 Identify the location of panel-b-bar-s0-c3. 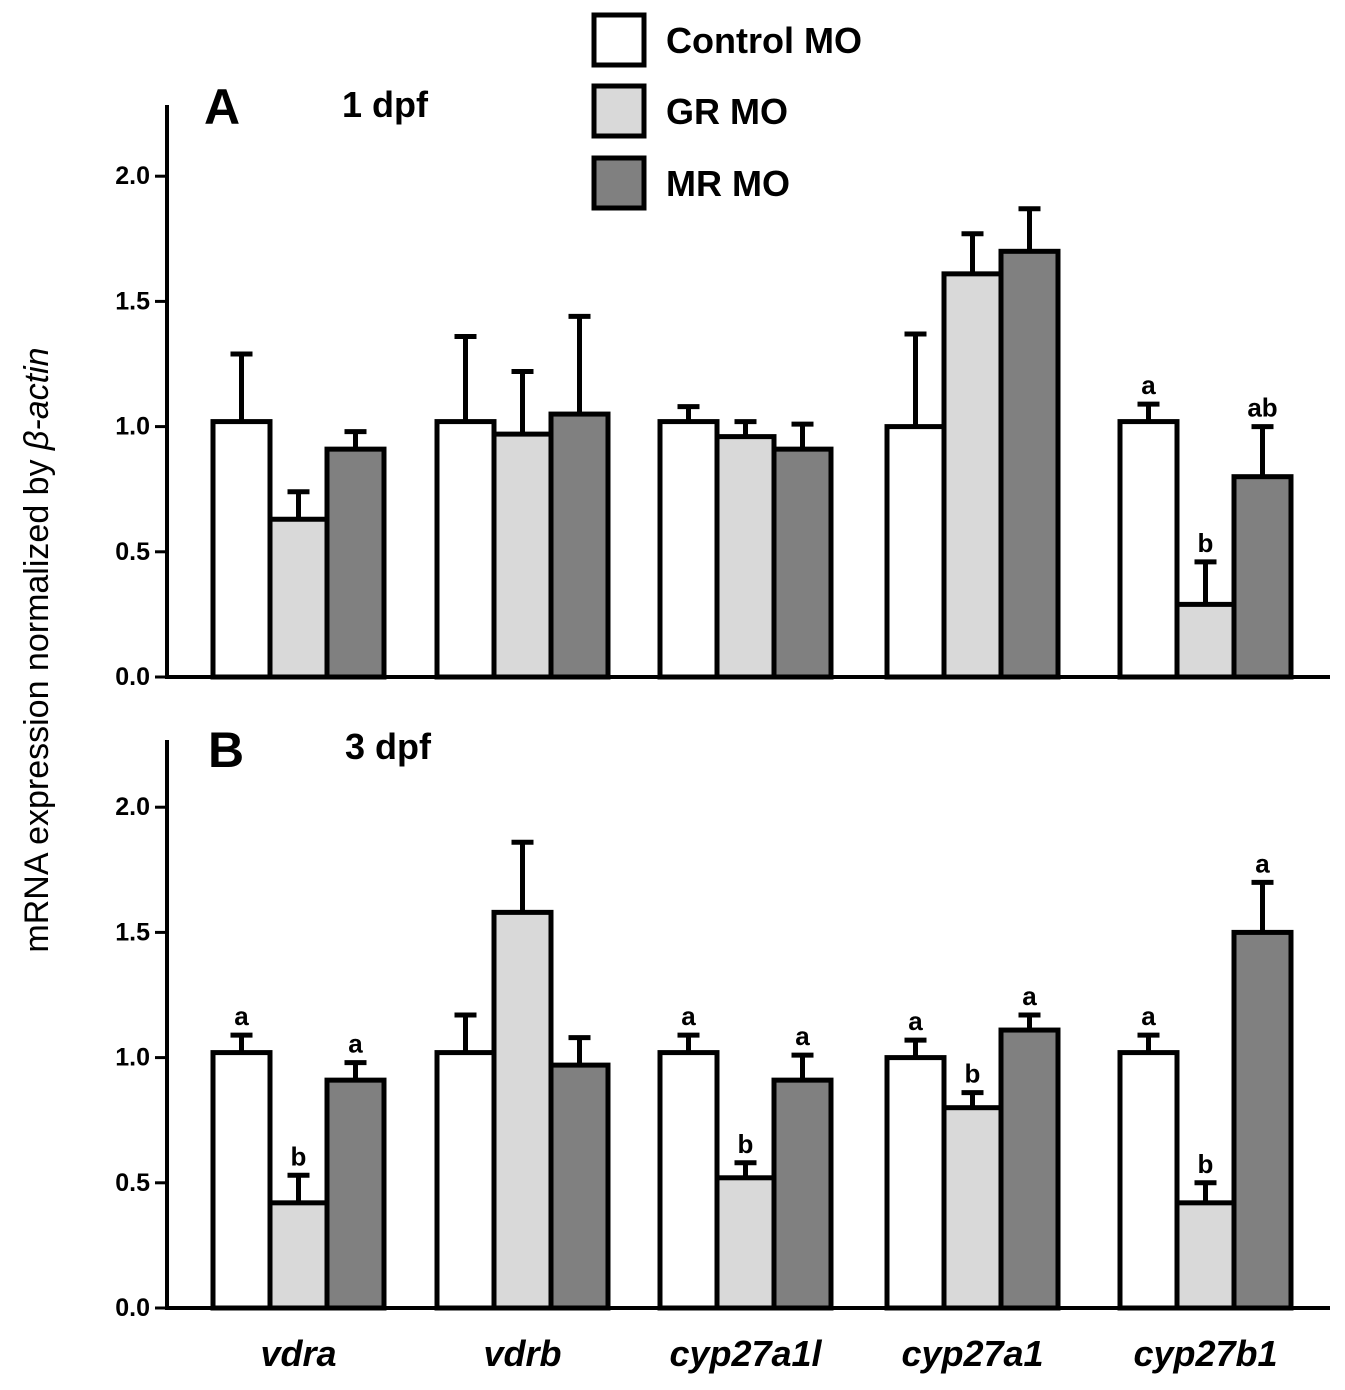
(915, 1183).